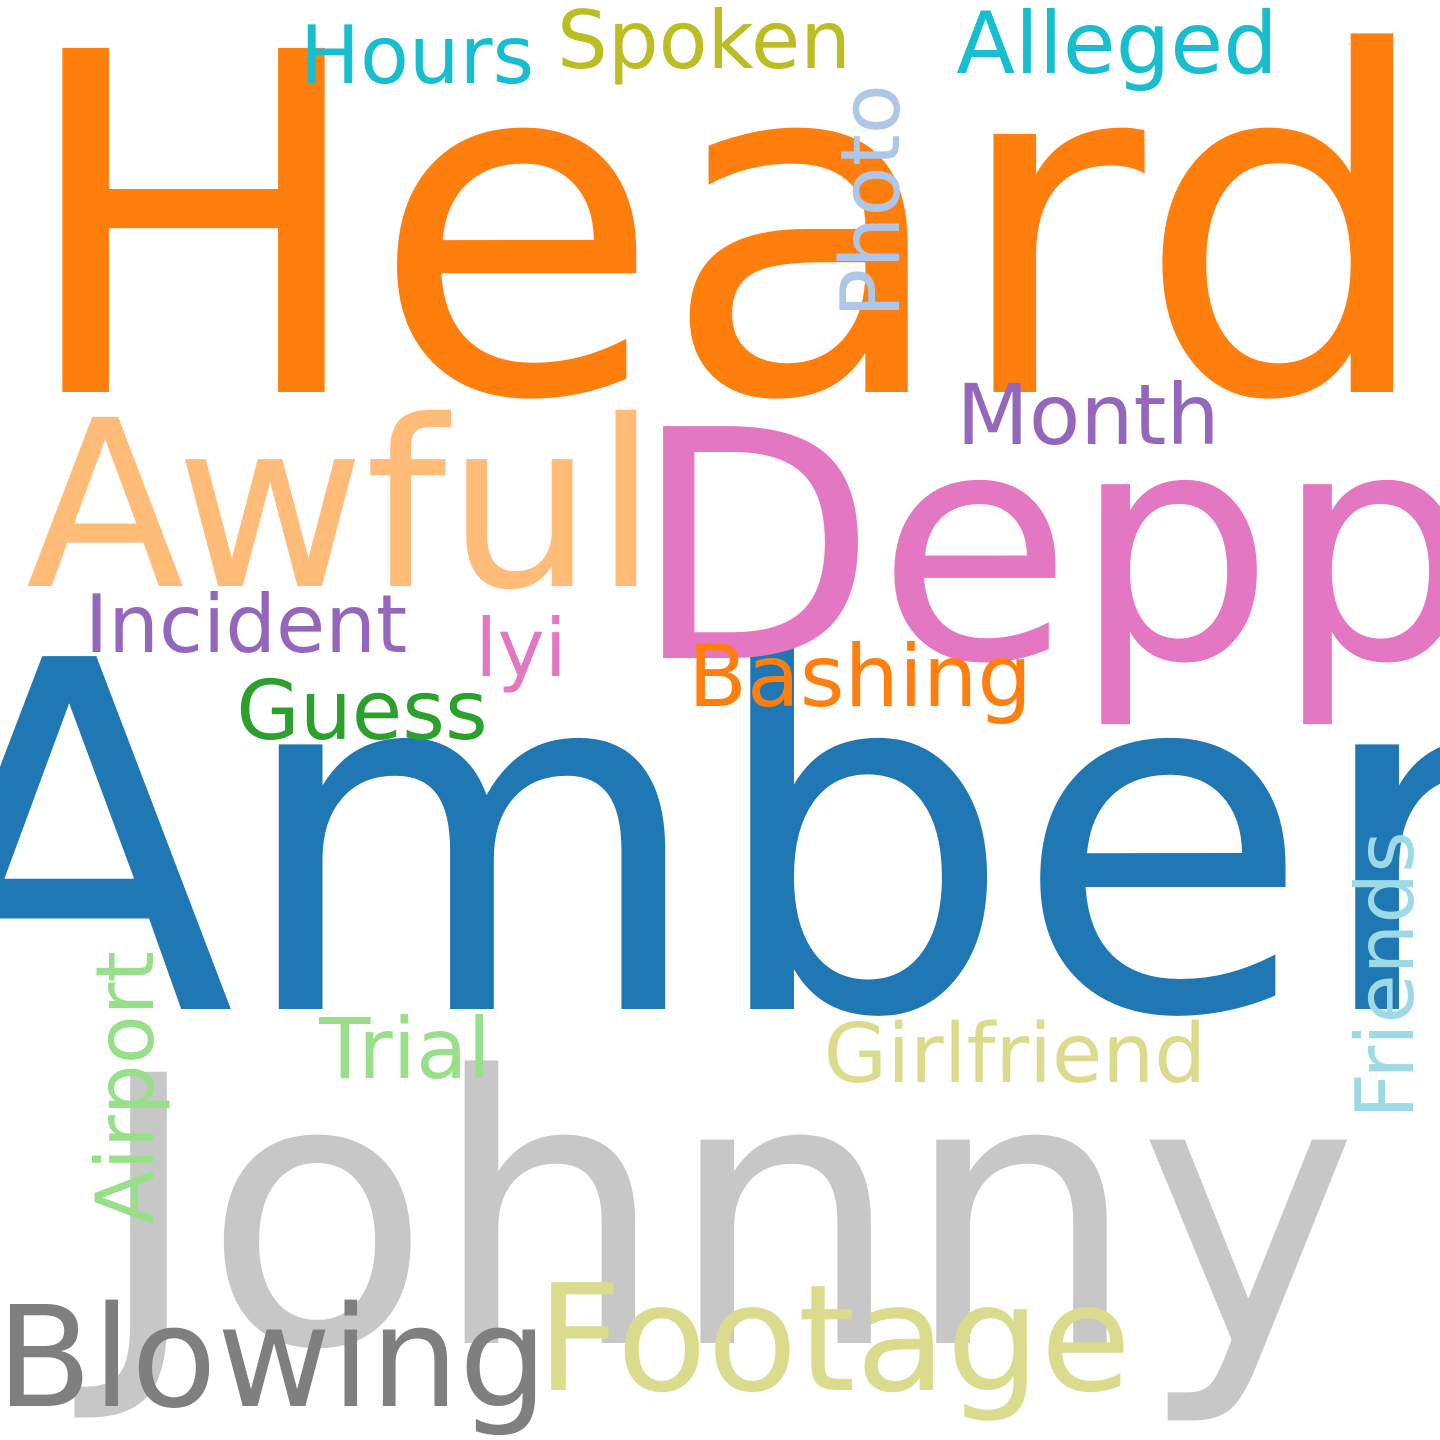 This screenshot has width=1440, height=1440. What do you see at coordinates (246, 624) in the screenshot?
I see `word-incident: Incident` at bounding box center [246, 624].